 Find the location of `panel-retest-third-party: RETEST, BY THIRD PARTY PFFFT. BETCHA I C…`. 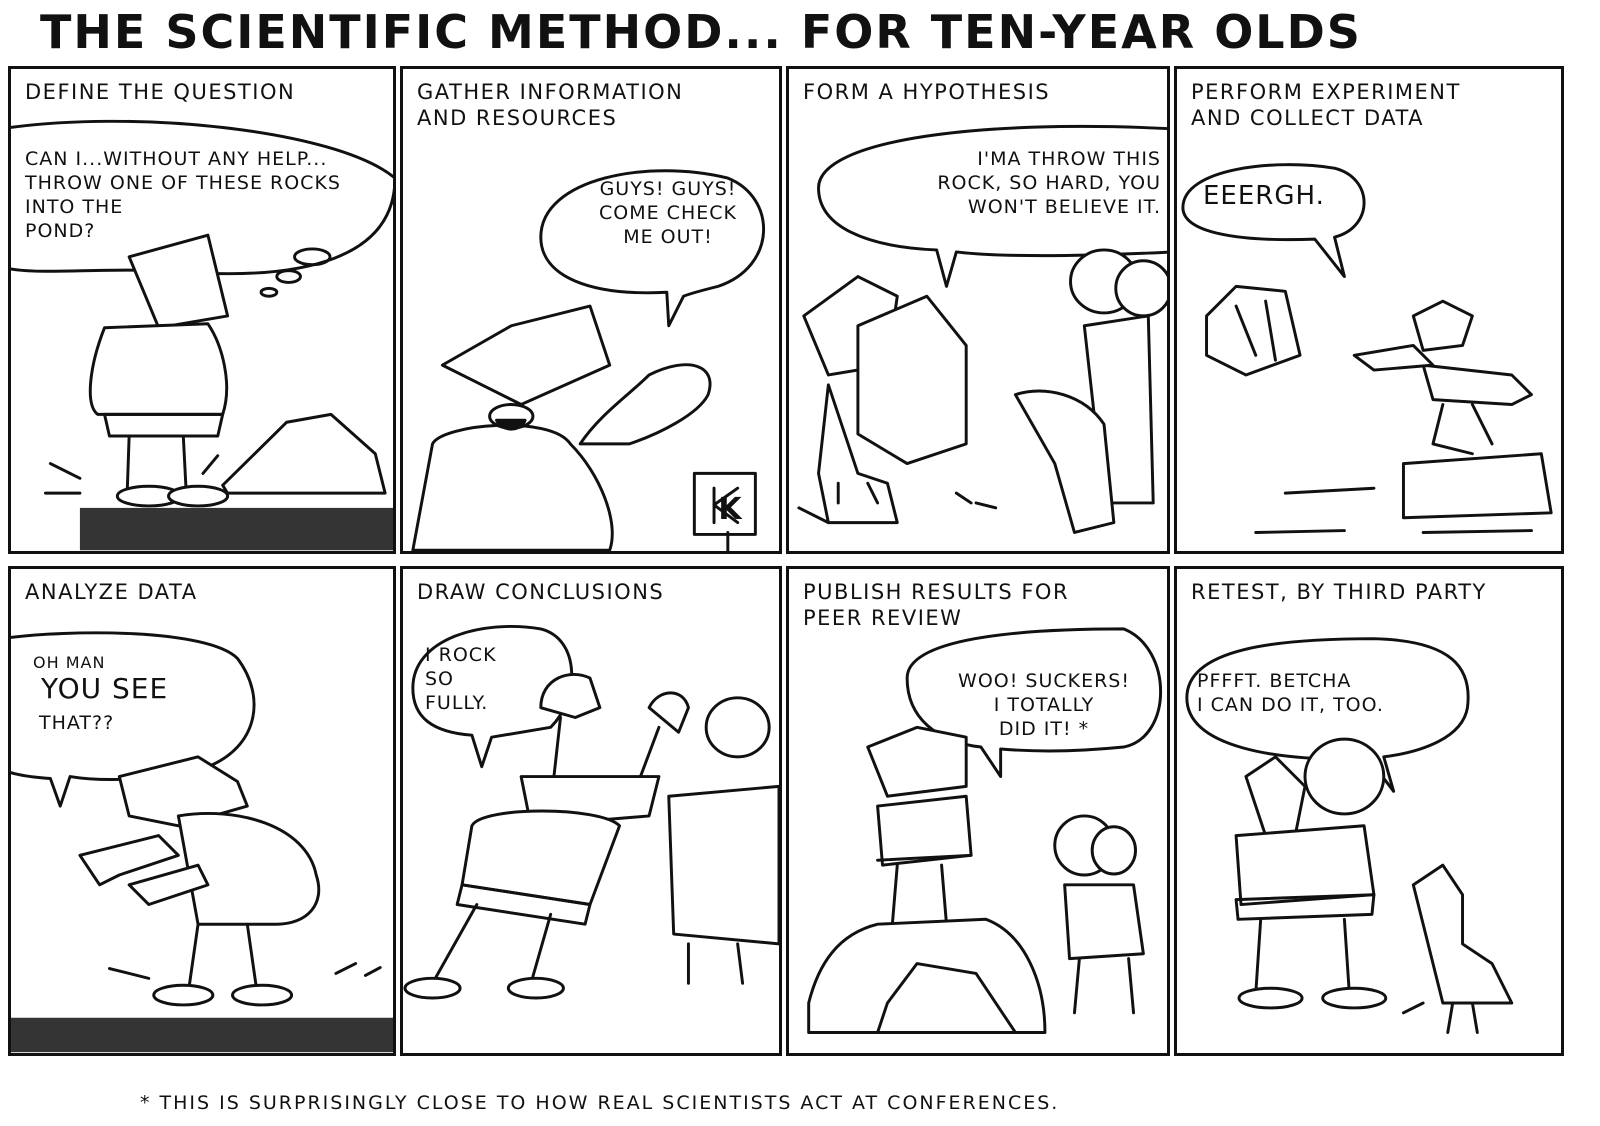

panel-retest-third-party: RETEST, BY THIRD PARTY PFFFT. BETCHA I C… is located at coordinates (1369, 811).